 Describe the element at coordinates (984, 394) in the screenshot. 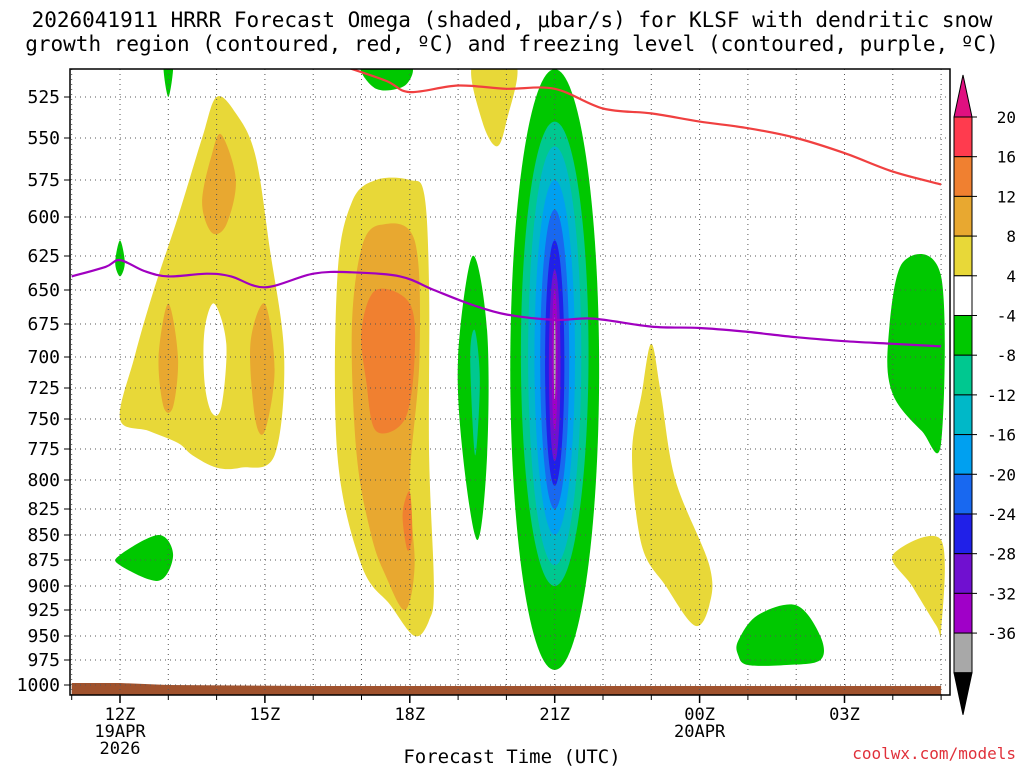

I see `colorbar: 20 16 12 8 4 -4 -8 -12 -16 -20 -24 -28 -32 -36` at that location.